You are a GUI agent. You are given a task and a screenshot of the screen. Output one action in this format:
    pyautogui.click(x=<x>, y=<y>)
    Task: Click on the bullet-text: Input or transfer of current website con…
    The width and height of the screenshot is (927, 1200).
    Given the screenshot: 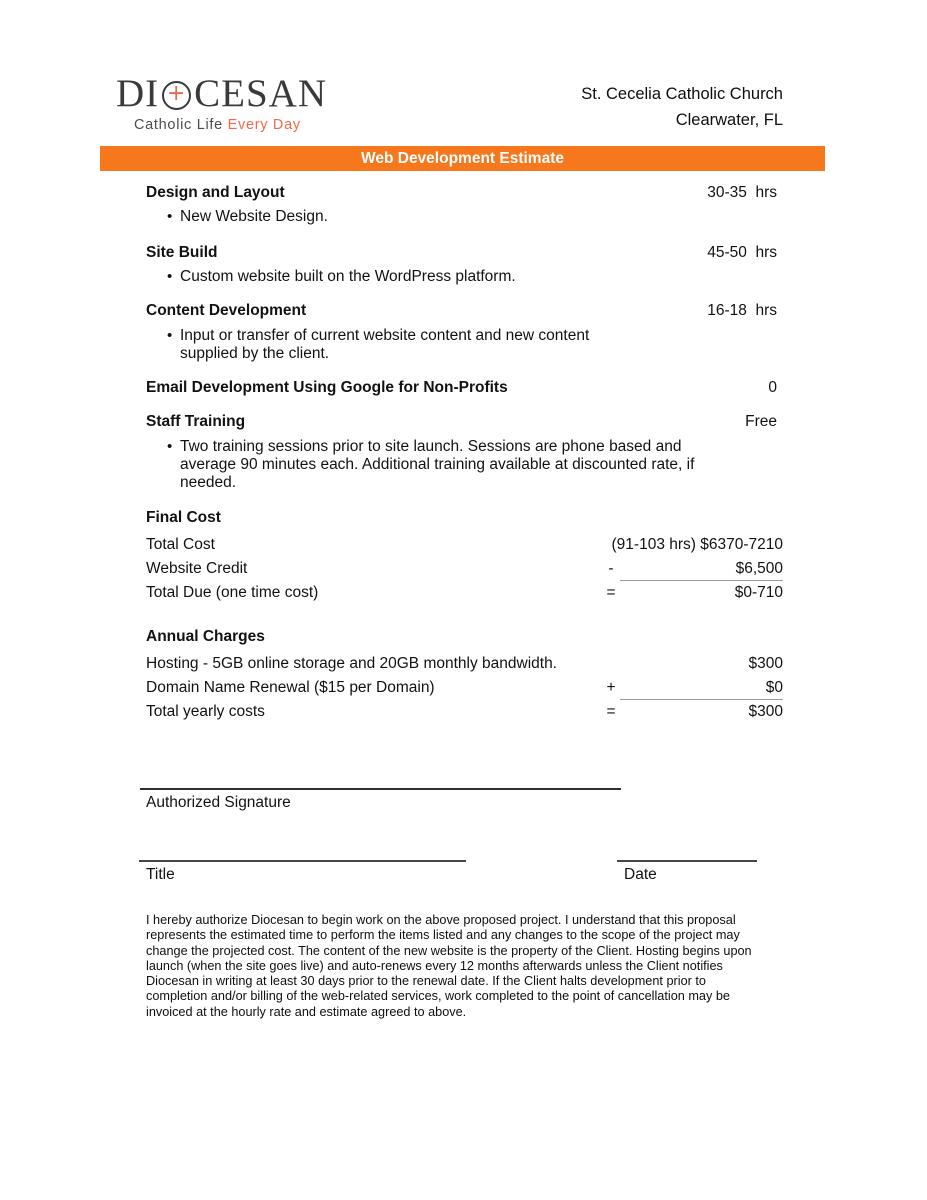 What is the action you would take?
    pyautogui.click(x=385, y=335)
    